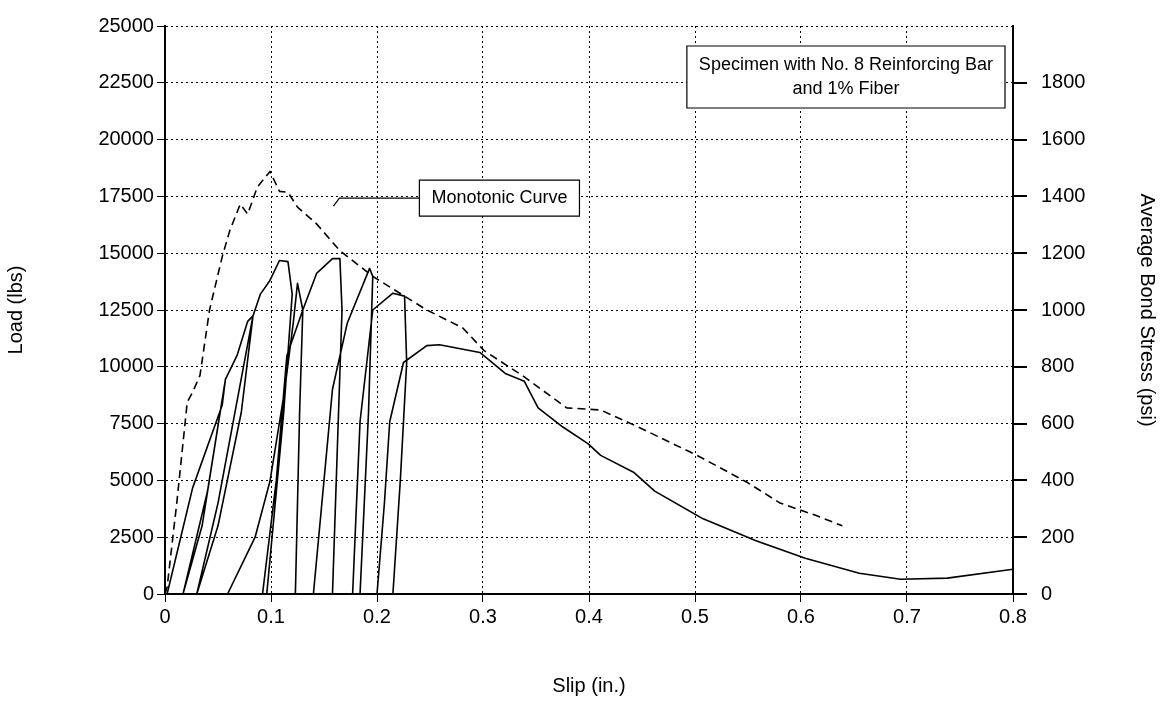  I want to click on y-tick-label: 12500, so click(126, 308).